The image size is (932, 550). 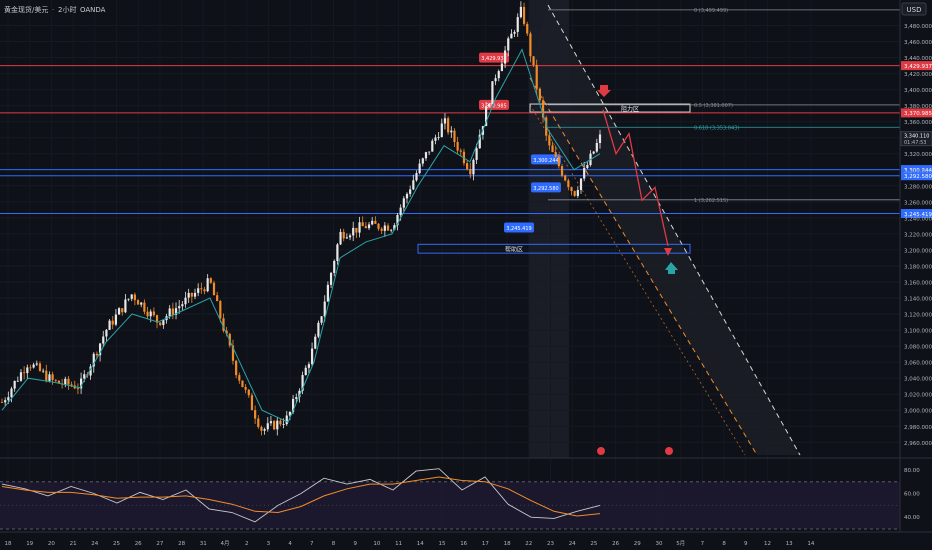 What do you see at coordinates (918, 332) in the screenshot?
I see `price-tick-label: 3,100.000` at bounding box center [918, 332].